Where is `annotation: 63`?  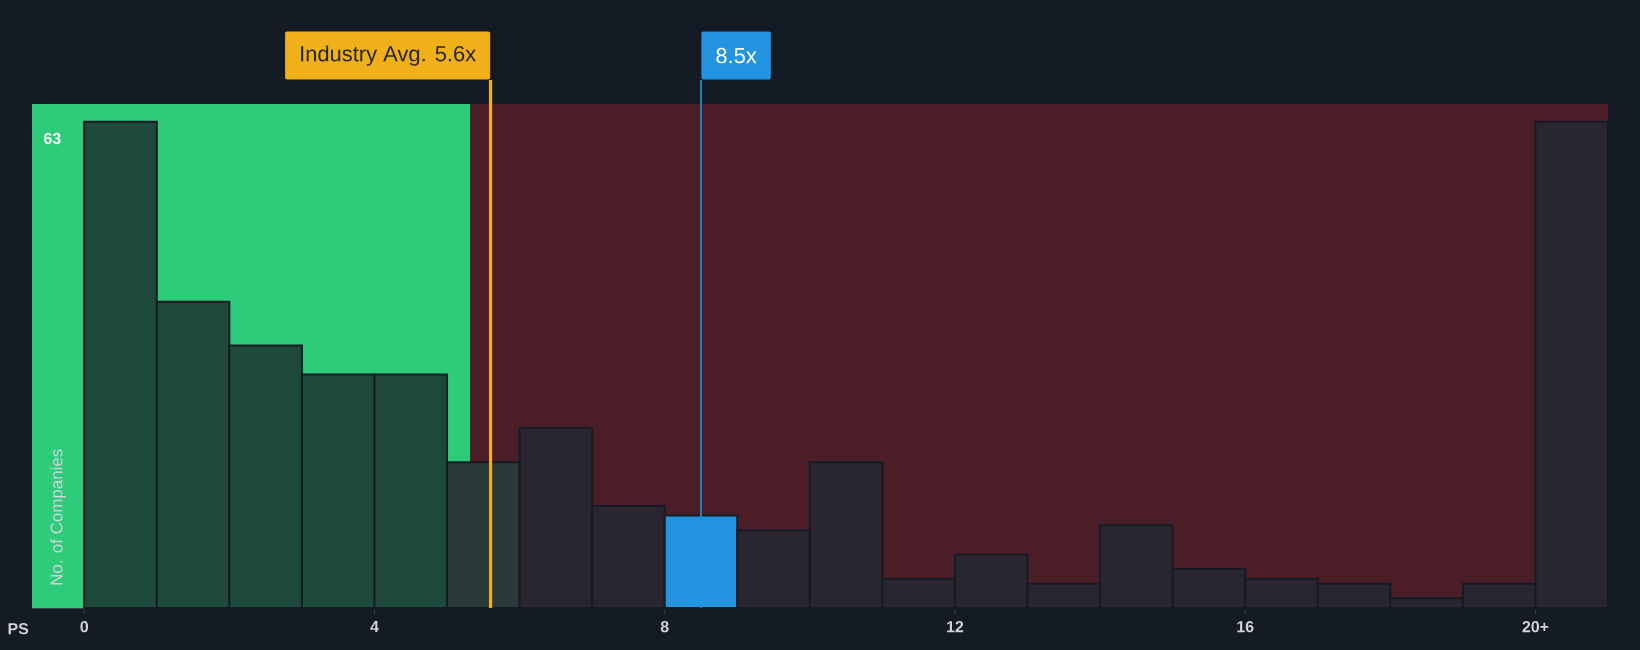 annotation: 63 is located at coordinates (52, 138).